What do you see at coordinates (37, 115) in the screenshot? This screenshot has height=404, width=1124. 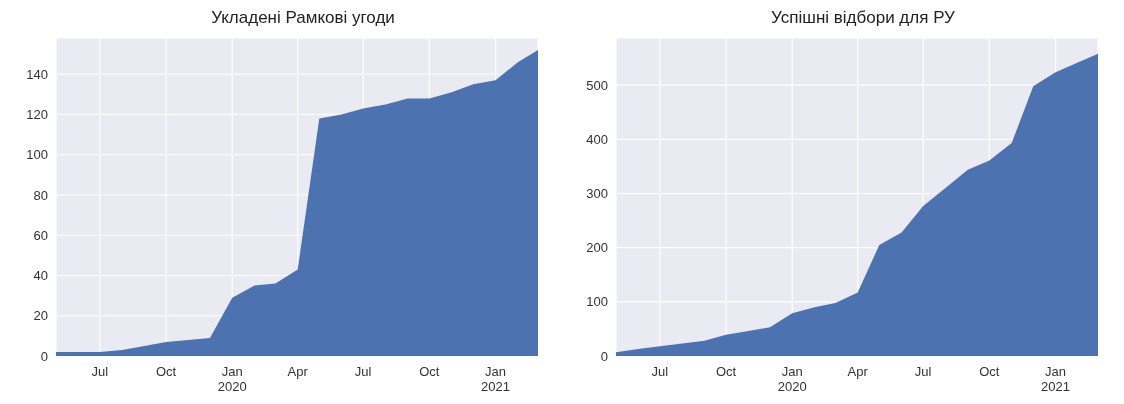 I see `y-tick-label: 120` at bounding box center [37, 115].